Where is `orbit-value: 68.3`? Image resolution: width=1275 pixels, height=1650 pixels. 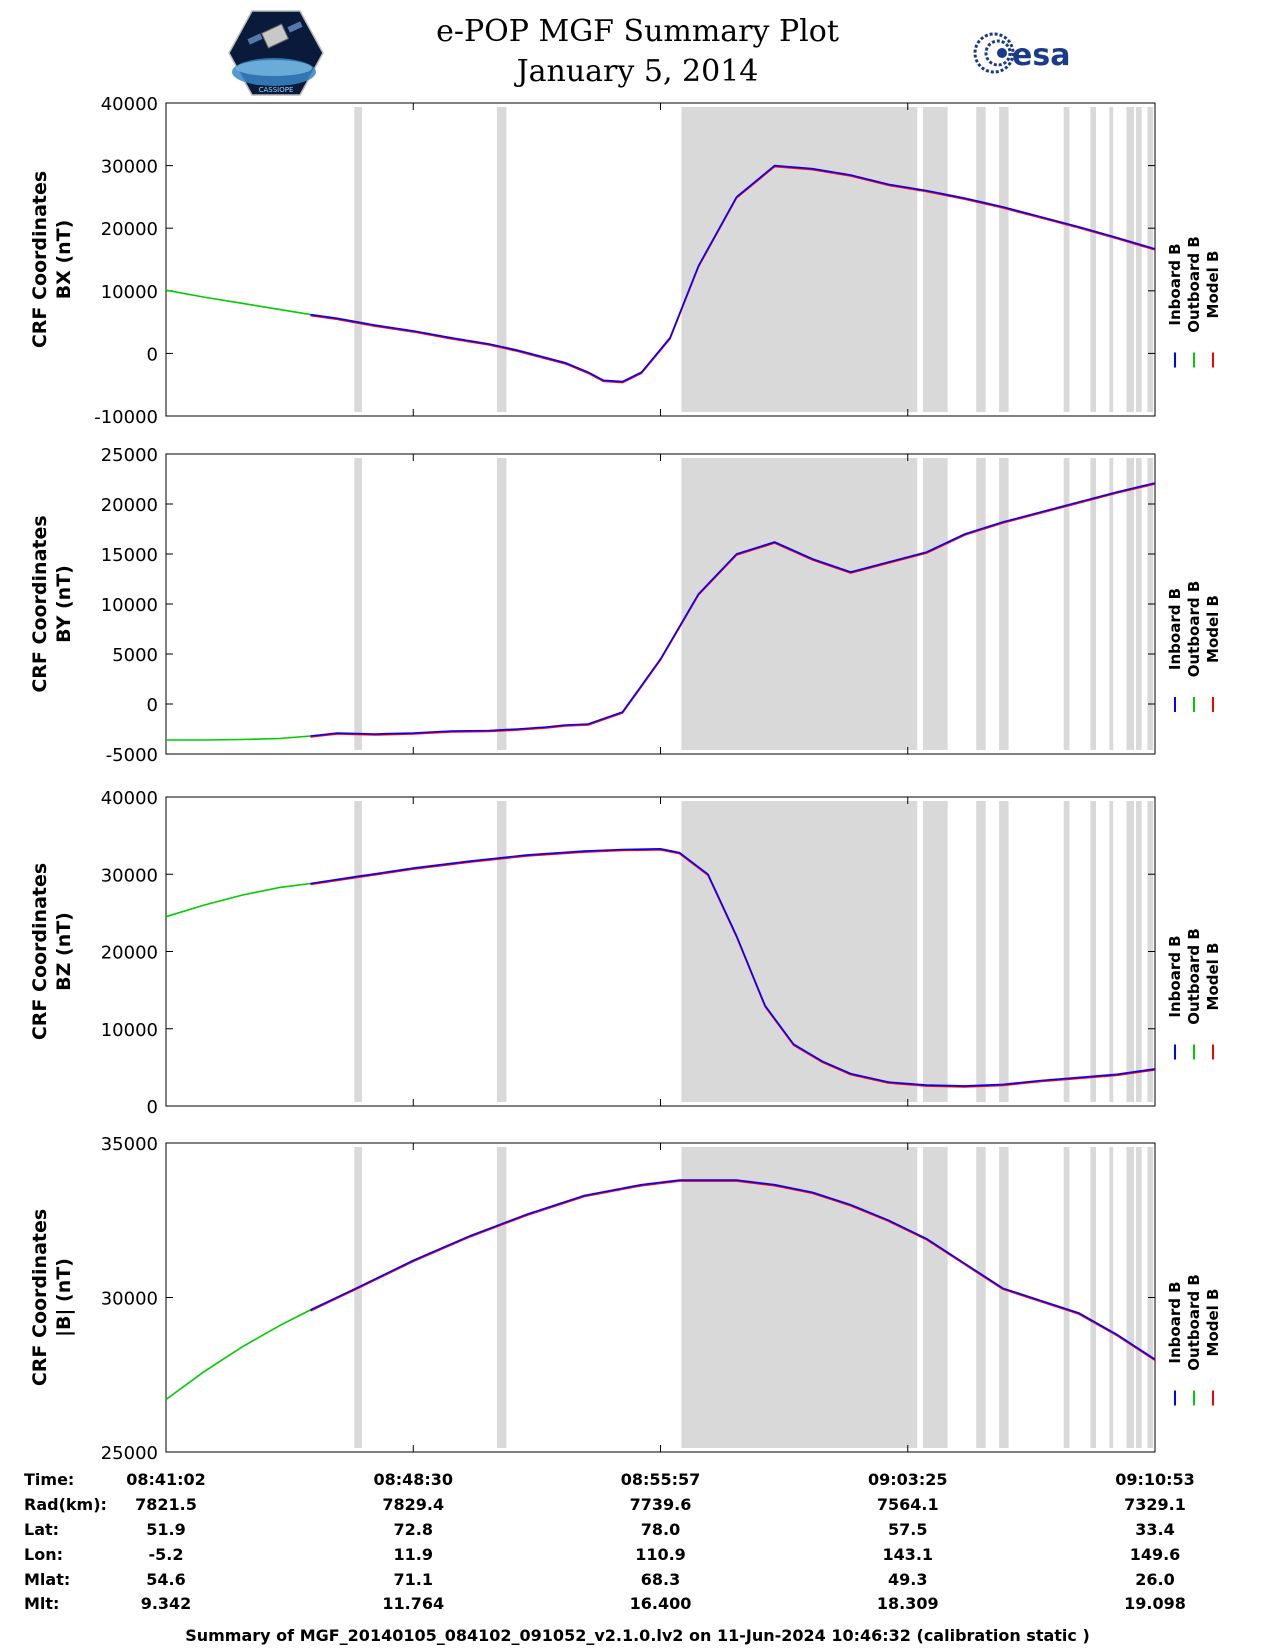 orbit-value: 68.3 is located at coordinates (660, 1579).